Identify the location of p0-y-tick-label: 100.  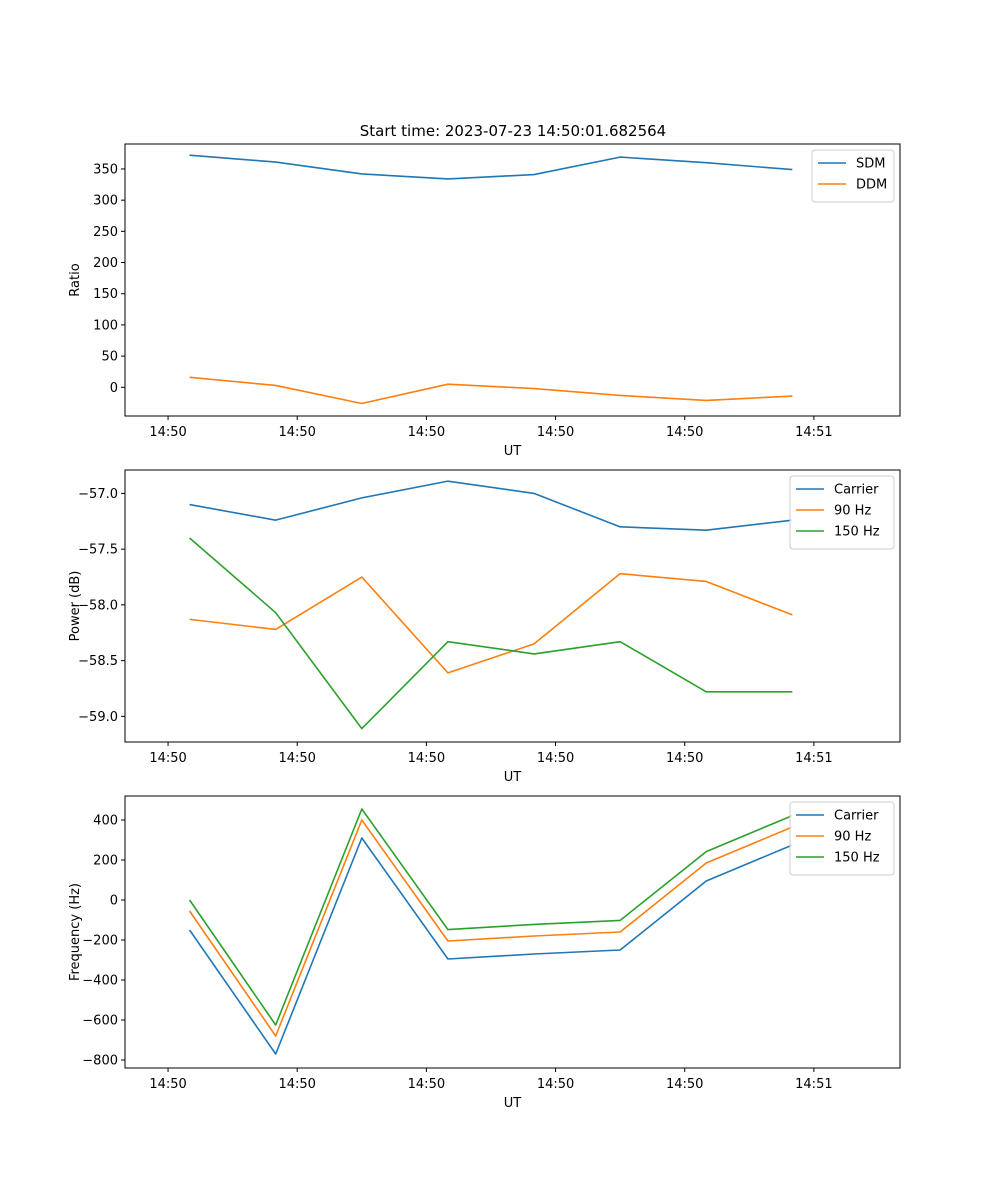
(105, 325).